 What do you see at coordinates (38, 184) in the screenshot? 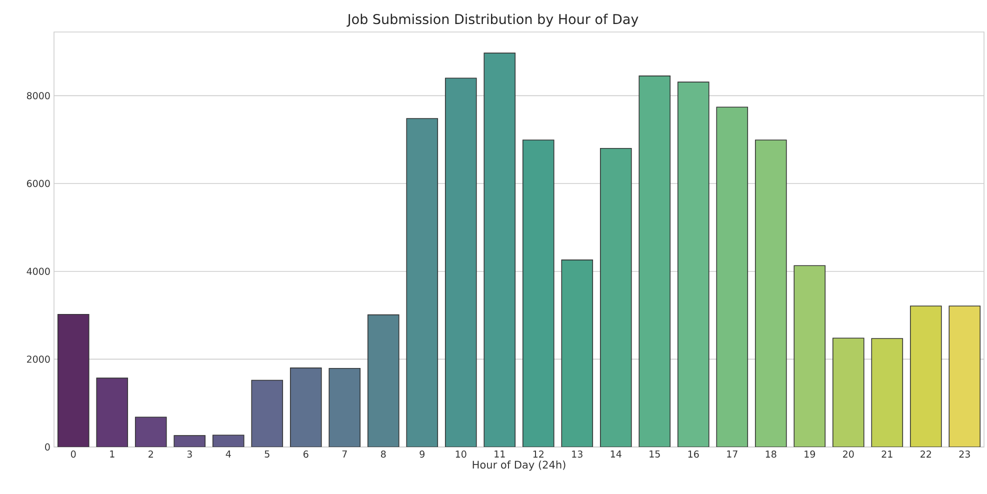
I see `y-tick-label: 6000` at bounding box center [38, 184].